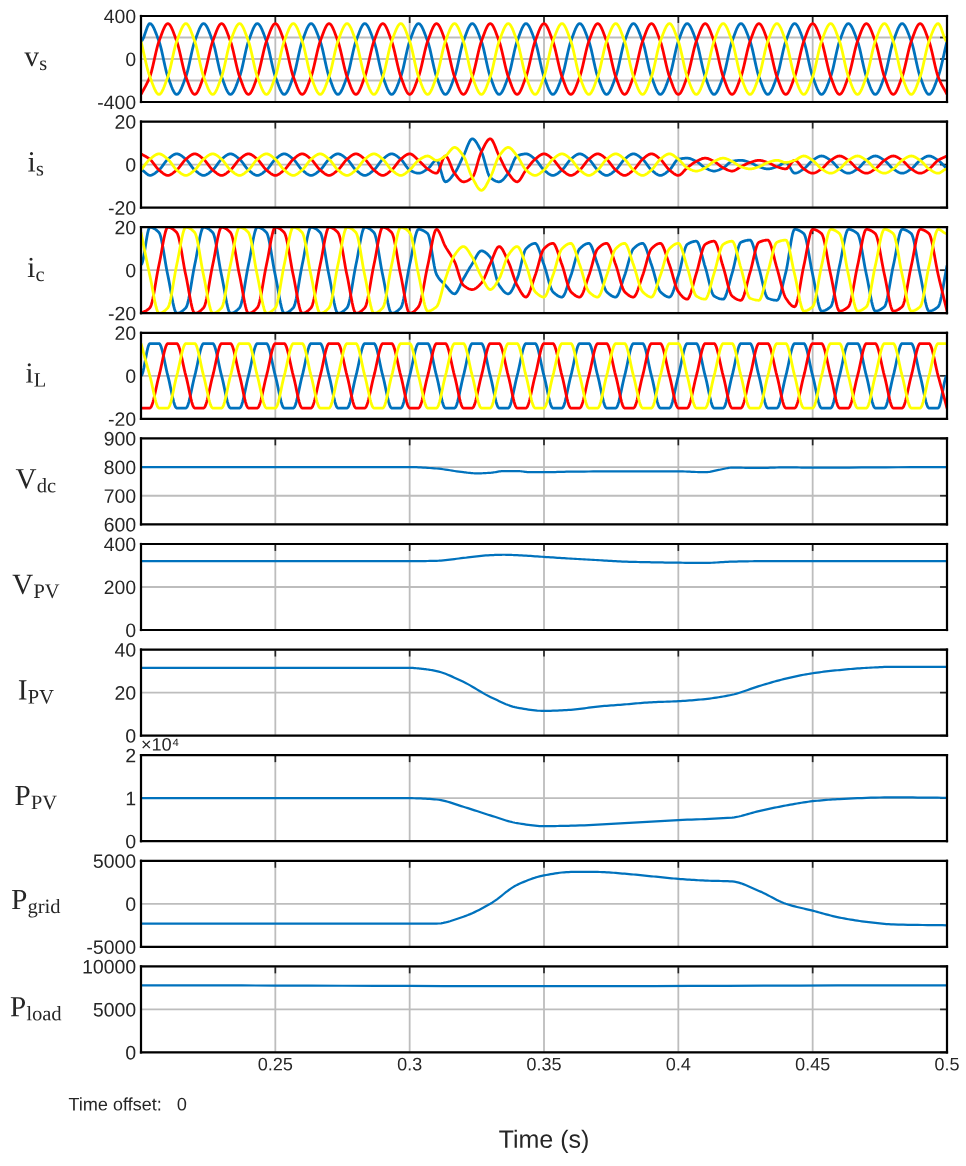 The image size is (966, 1166). I want to click on y-tick-label: 800, so click(120, 467).